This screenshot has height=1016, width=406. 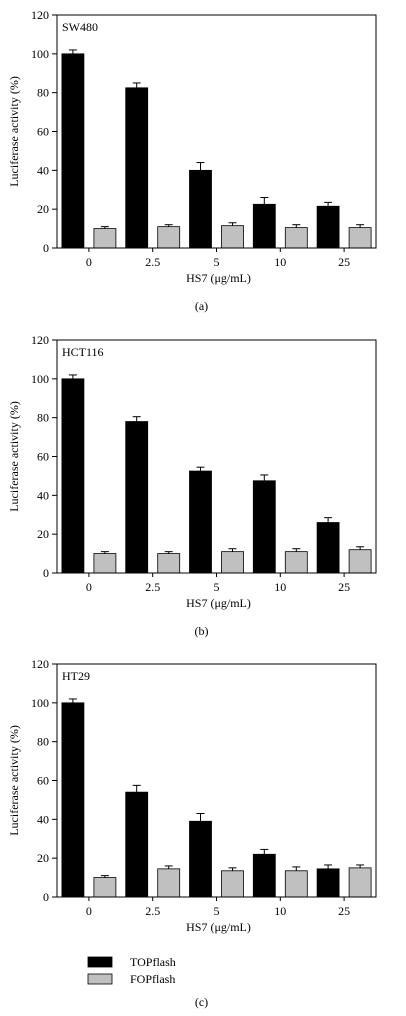 What do you see at coordinates (100, 962) in the screenshot?
I see `legend-swatch-topflash` at bounding box center [100, 962].